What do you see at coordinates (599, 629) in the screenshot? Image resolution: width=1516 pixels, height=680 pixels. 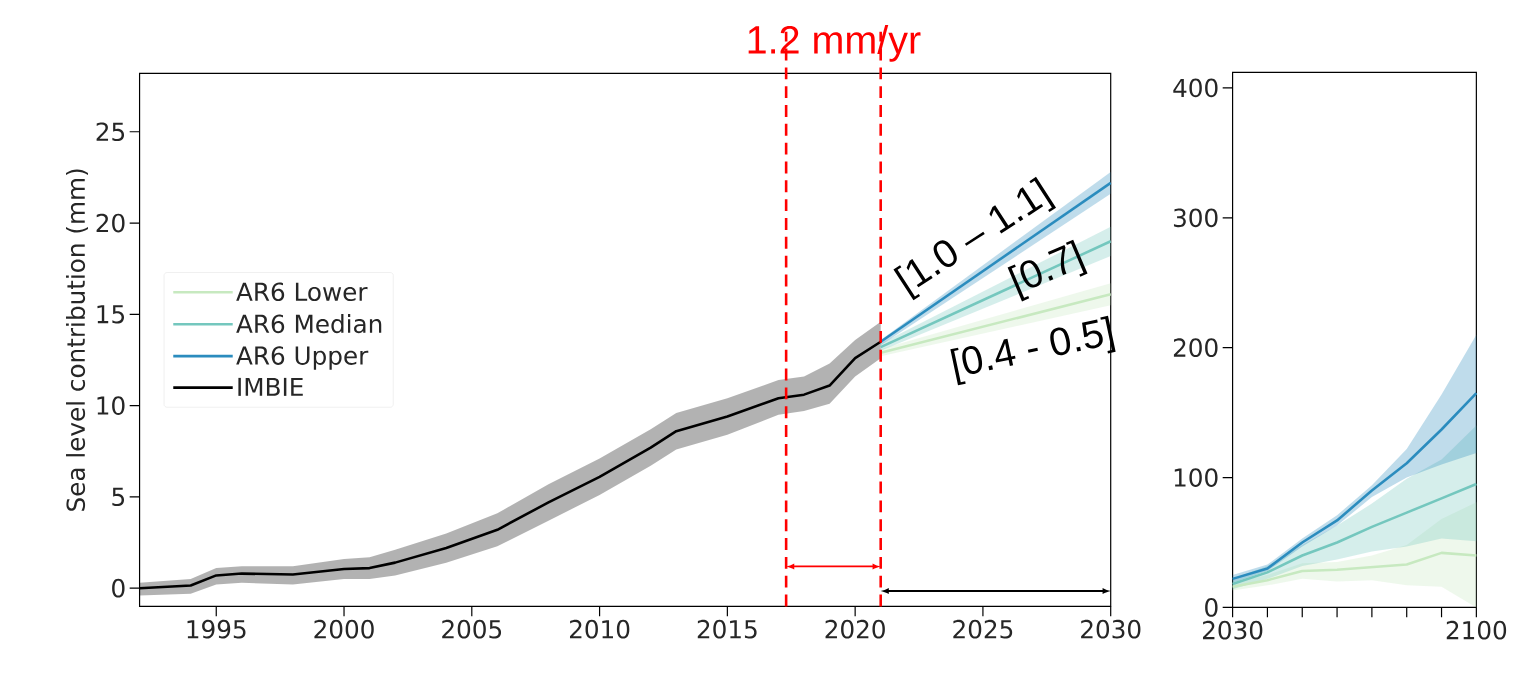 I see `x-tick-label: 2010` at bounding box center [599, 629].